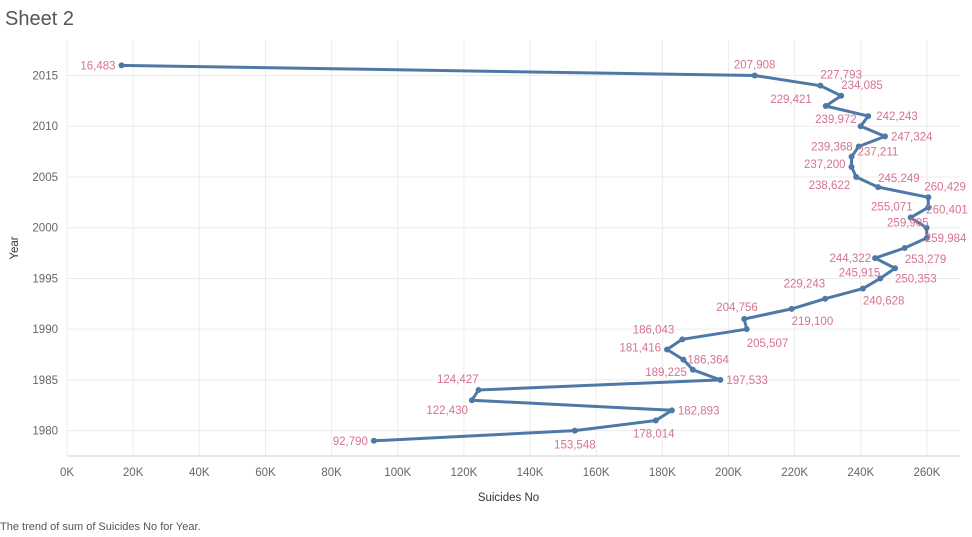  What do you see at coordinates (791, 100) in the screenshot?
I see `data-label: 229,421` at bounding box center [791, 100].